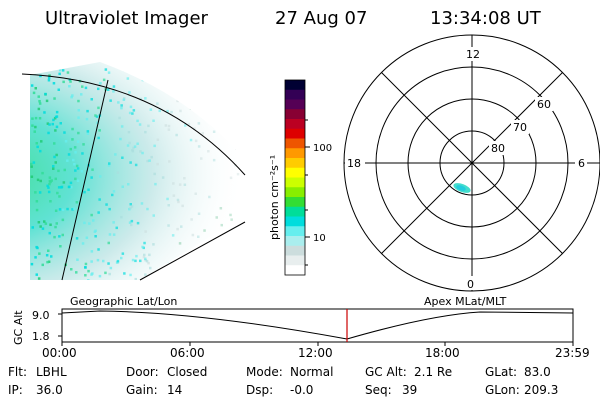 Image resolution: width=600 pixels, height=400 pixels. What do you see at coordinates (470, 284) in the screenshot?
I see `mlt-label-0: 0` at bounding box center [470, 284].